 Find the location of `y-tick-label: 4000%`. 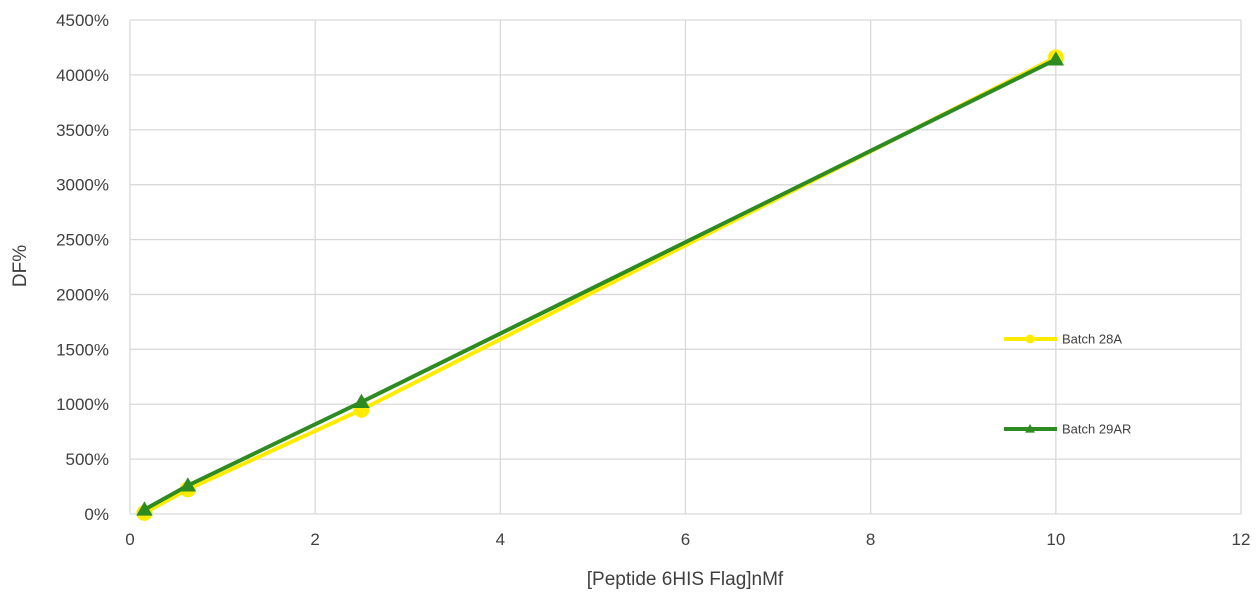

y-tick-label: 4000% is located at coordinates (82, 75).